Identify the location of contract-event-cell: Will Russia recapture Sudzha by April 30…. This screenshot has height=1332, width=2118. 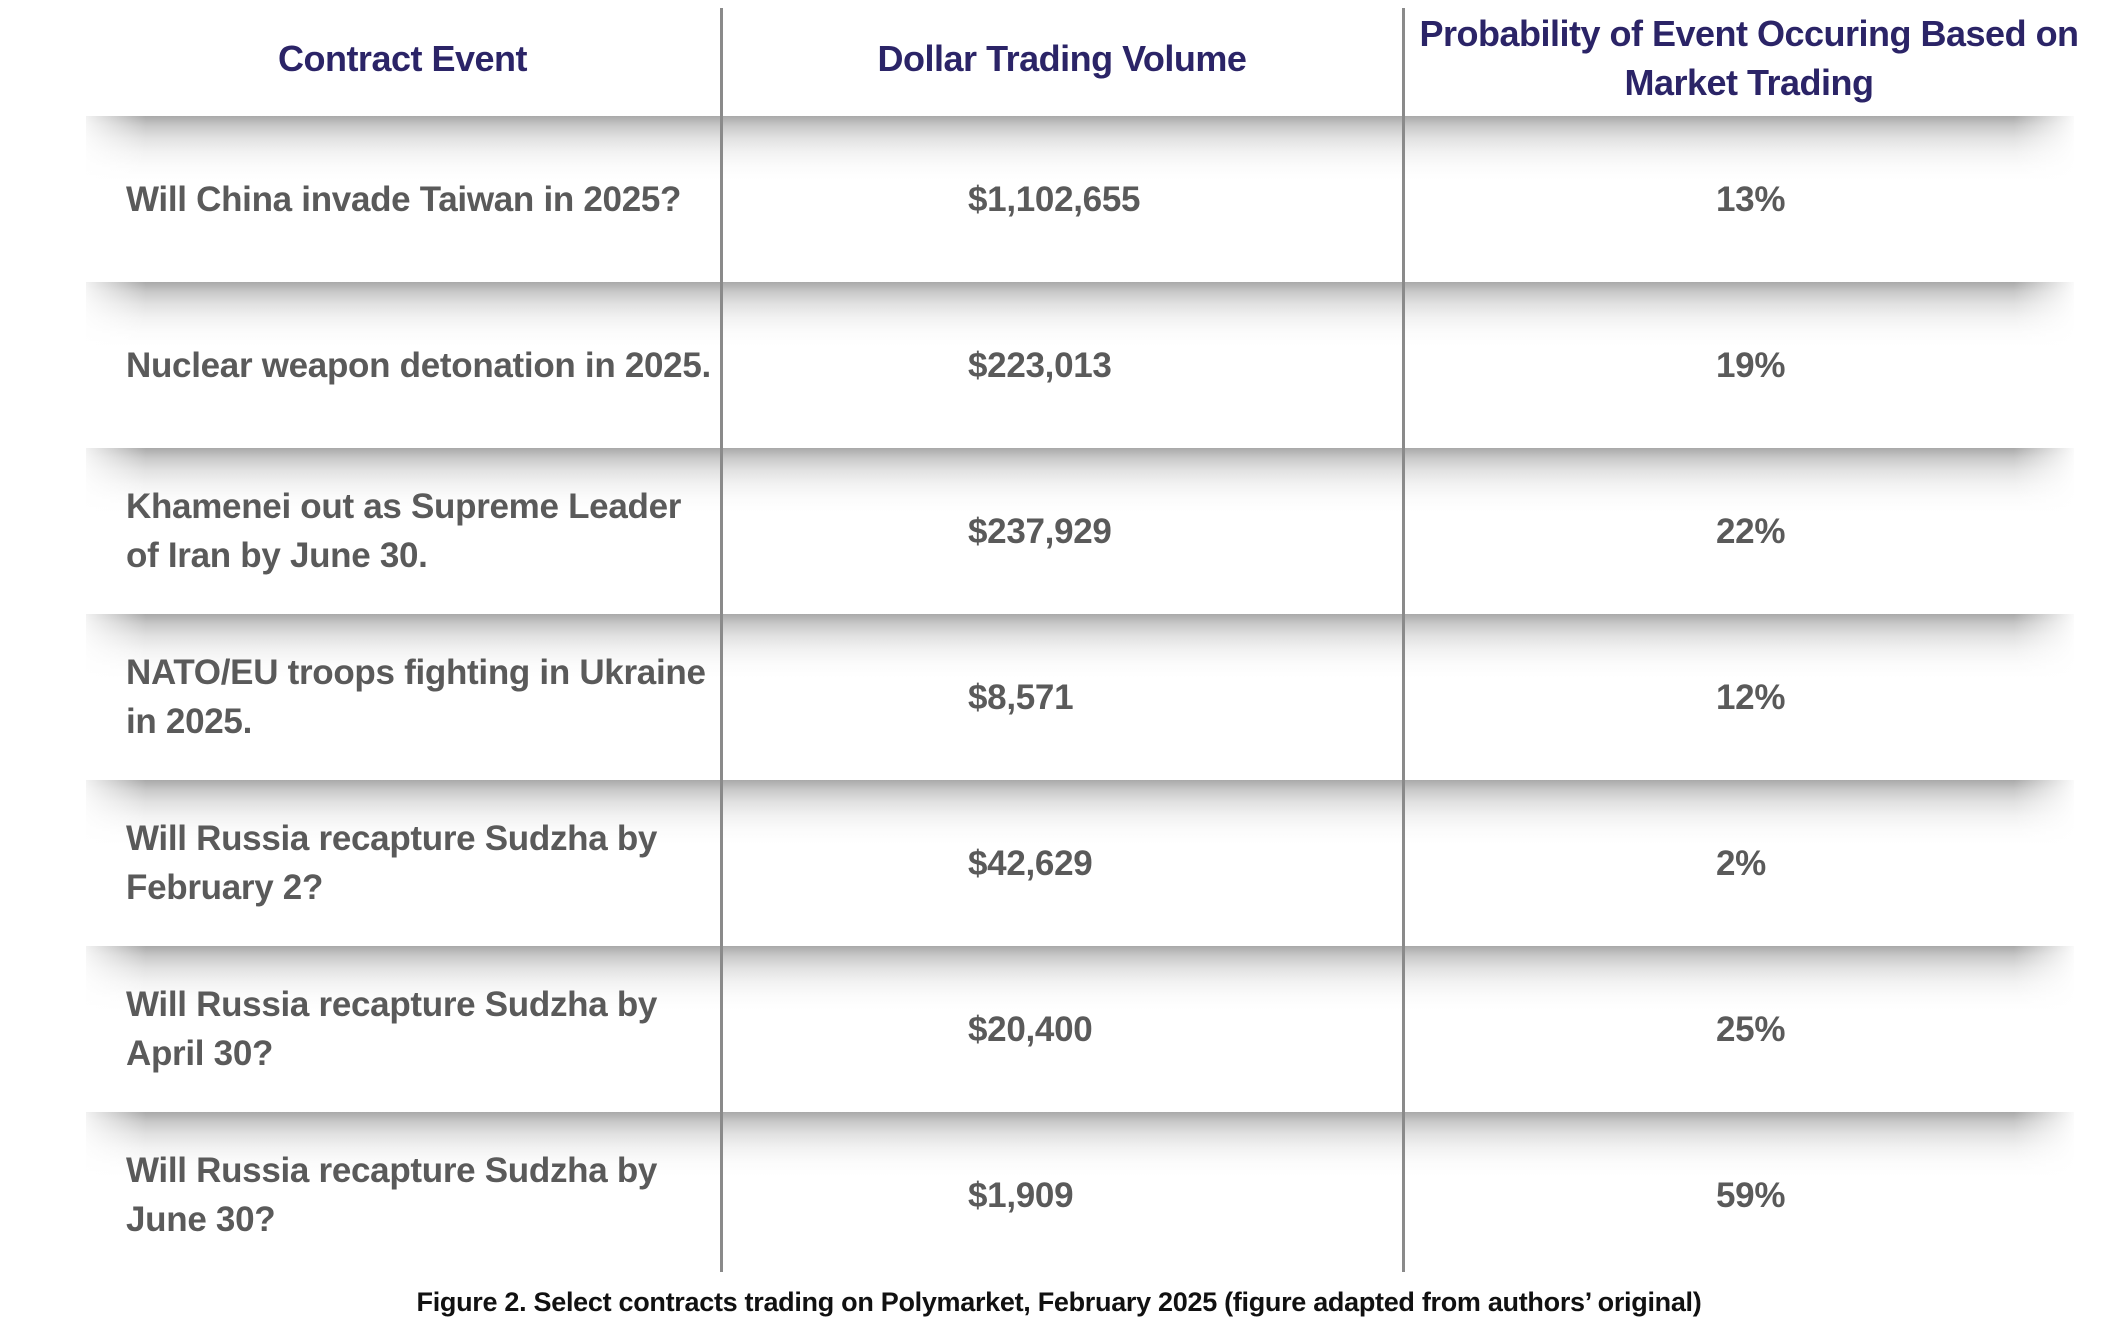
(421, 1029).